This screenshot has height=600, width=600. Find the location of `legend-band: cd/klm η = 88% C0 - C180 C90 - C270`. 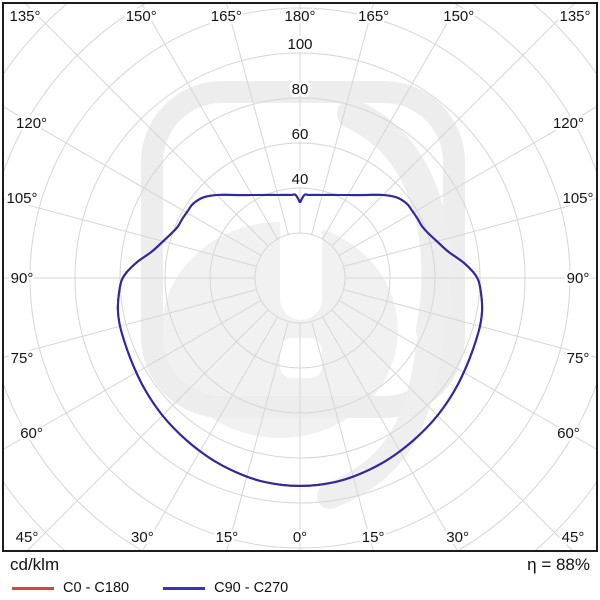

legend-band: cd/klm η = 88% C0 - C180 C90 - C270 is located at coordinates (300, 576).